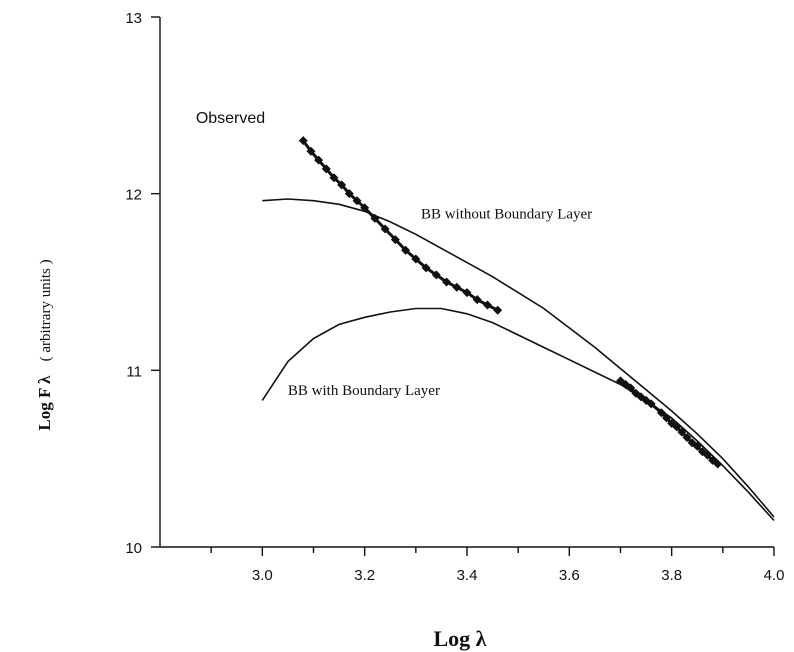 The height and width of the screenshot is (652, 794). I want to click on y-ticks: 10 11 12 13, so click(142, 283).